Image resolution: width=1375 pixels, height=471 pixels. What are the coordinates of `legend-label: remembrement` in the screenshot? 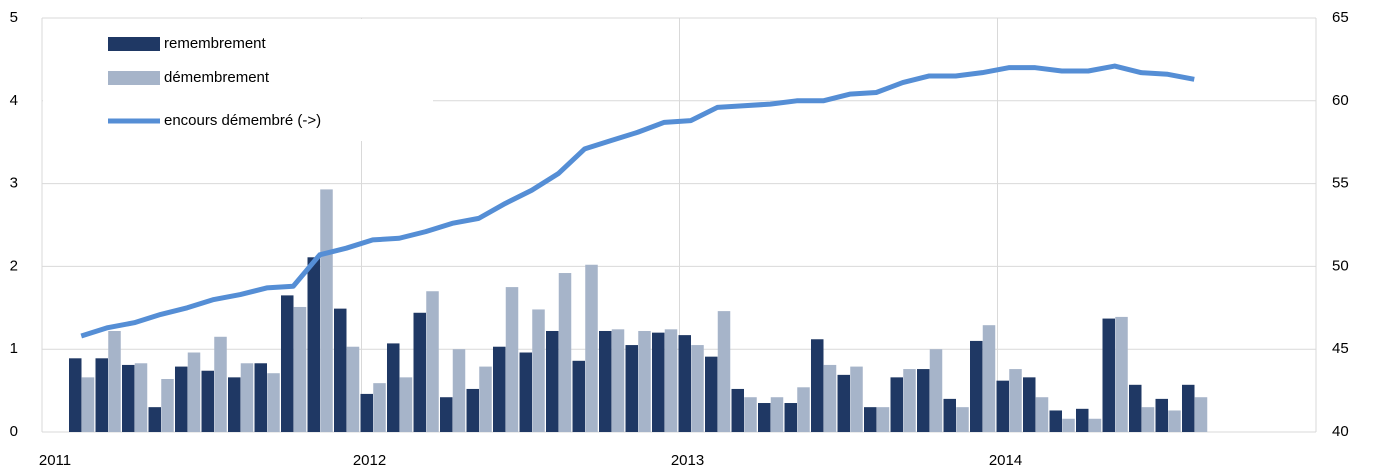 It's located at (215, 43).